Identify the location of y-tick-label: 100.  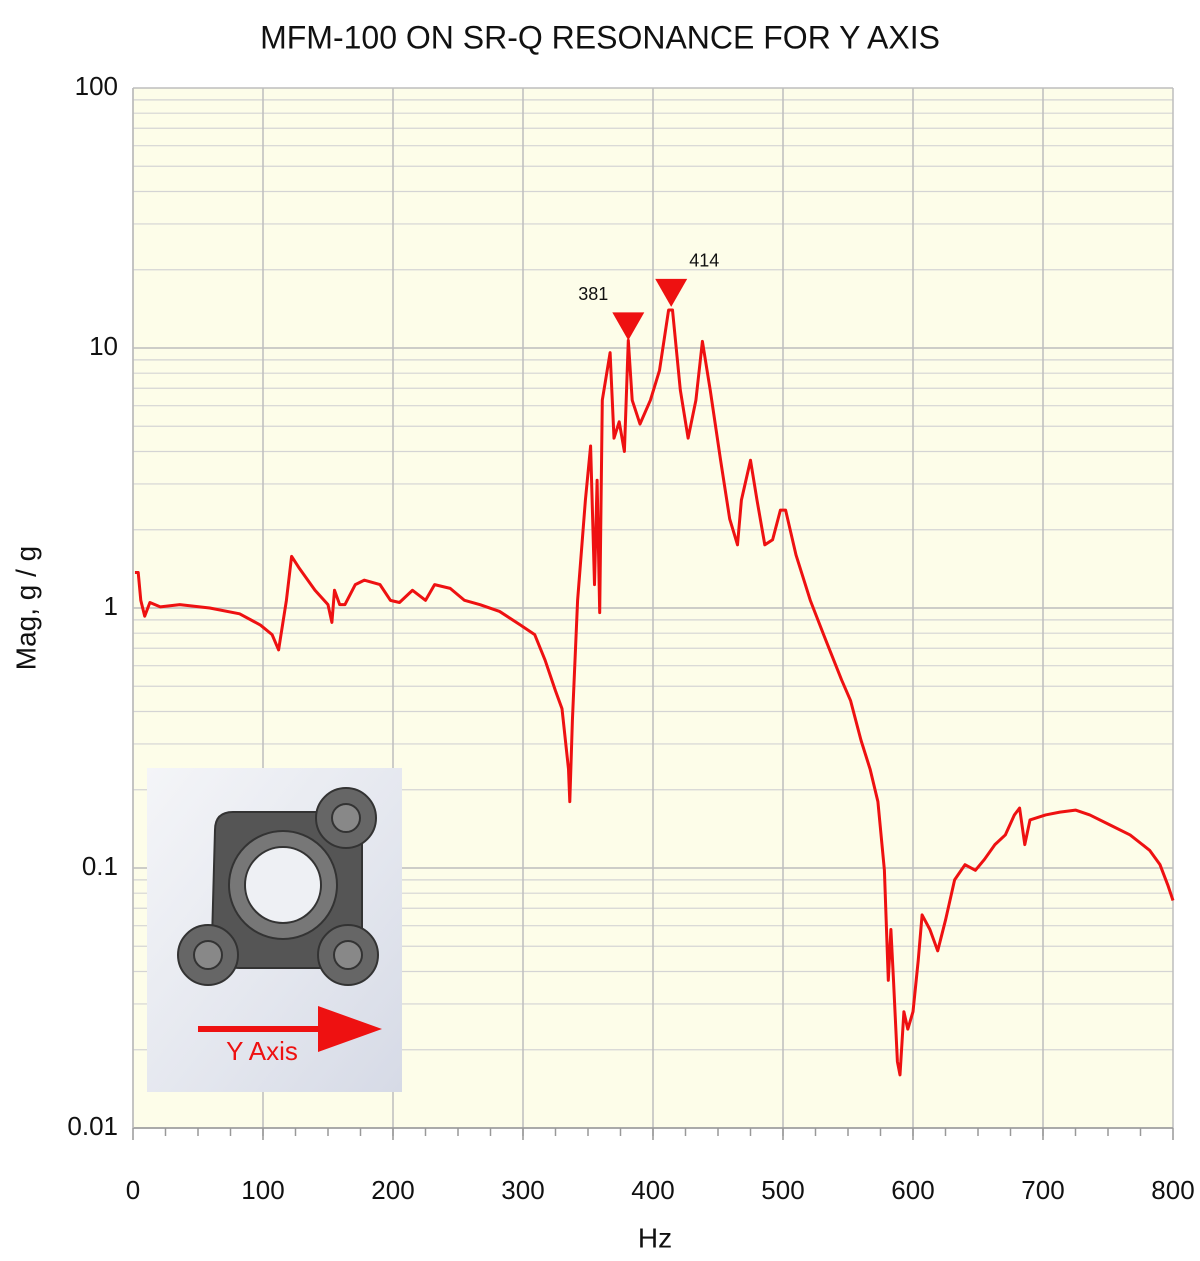
(96, 86).